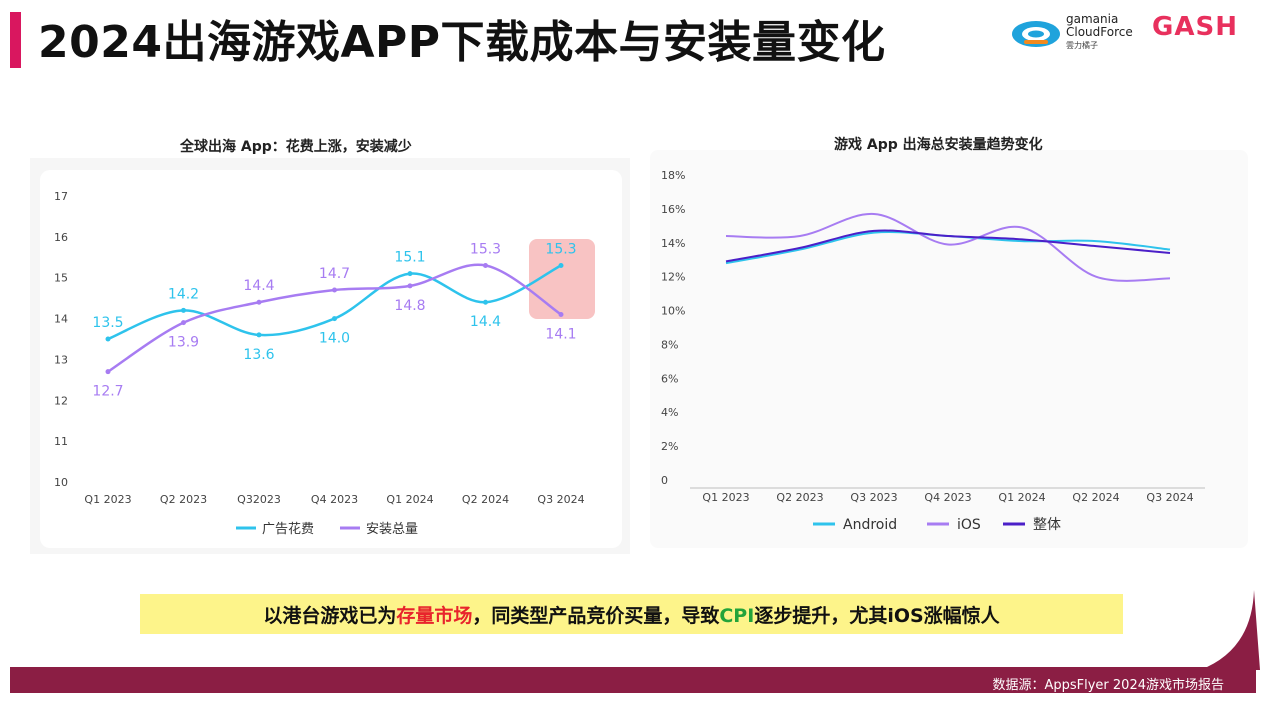 This screenshot has height=703, width=1266. I want to click on y-tick-label: 10, so click(61, 482).